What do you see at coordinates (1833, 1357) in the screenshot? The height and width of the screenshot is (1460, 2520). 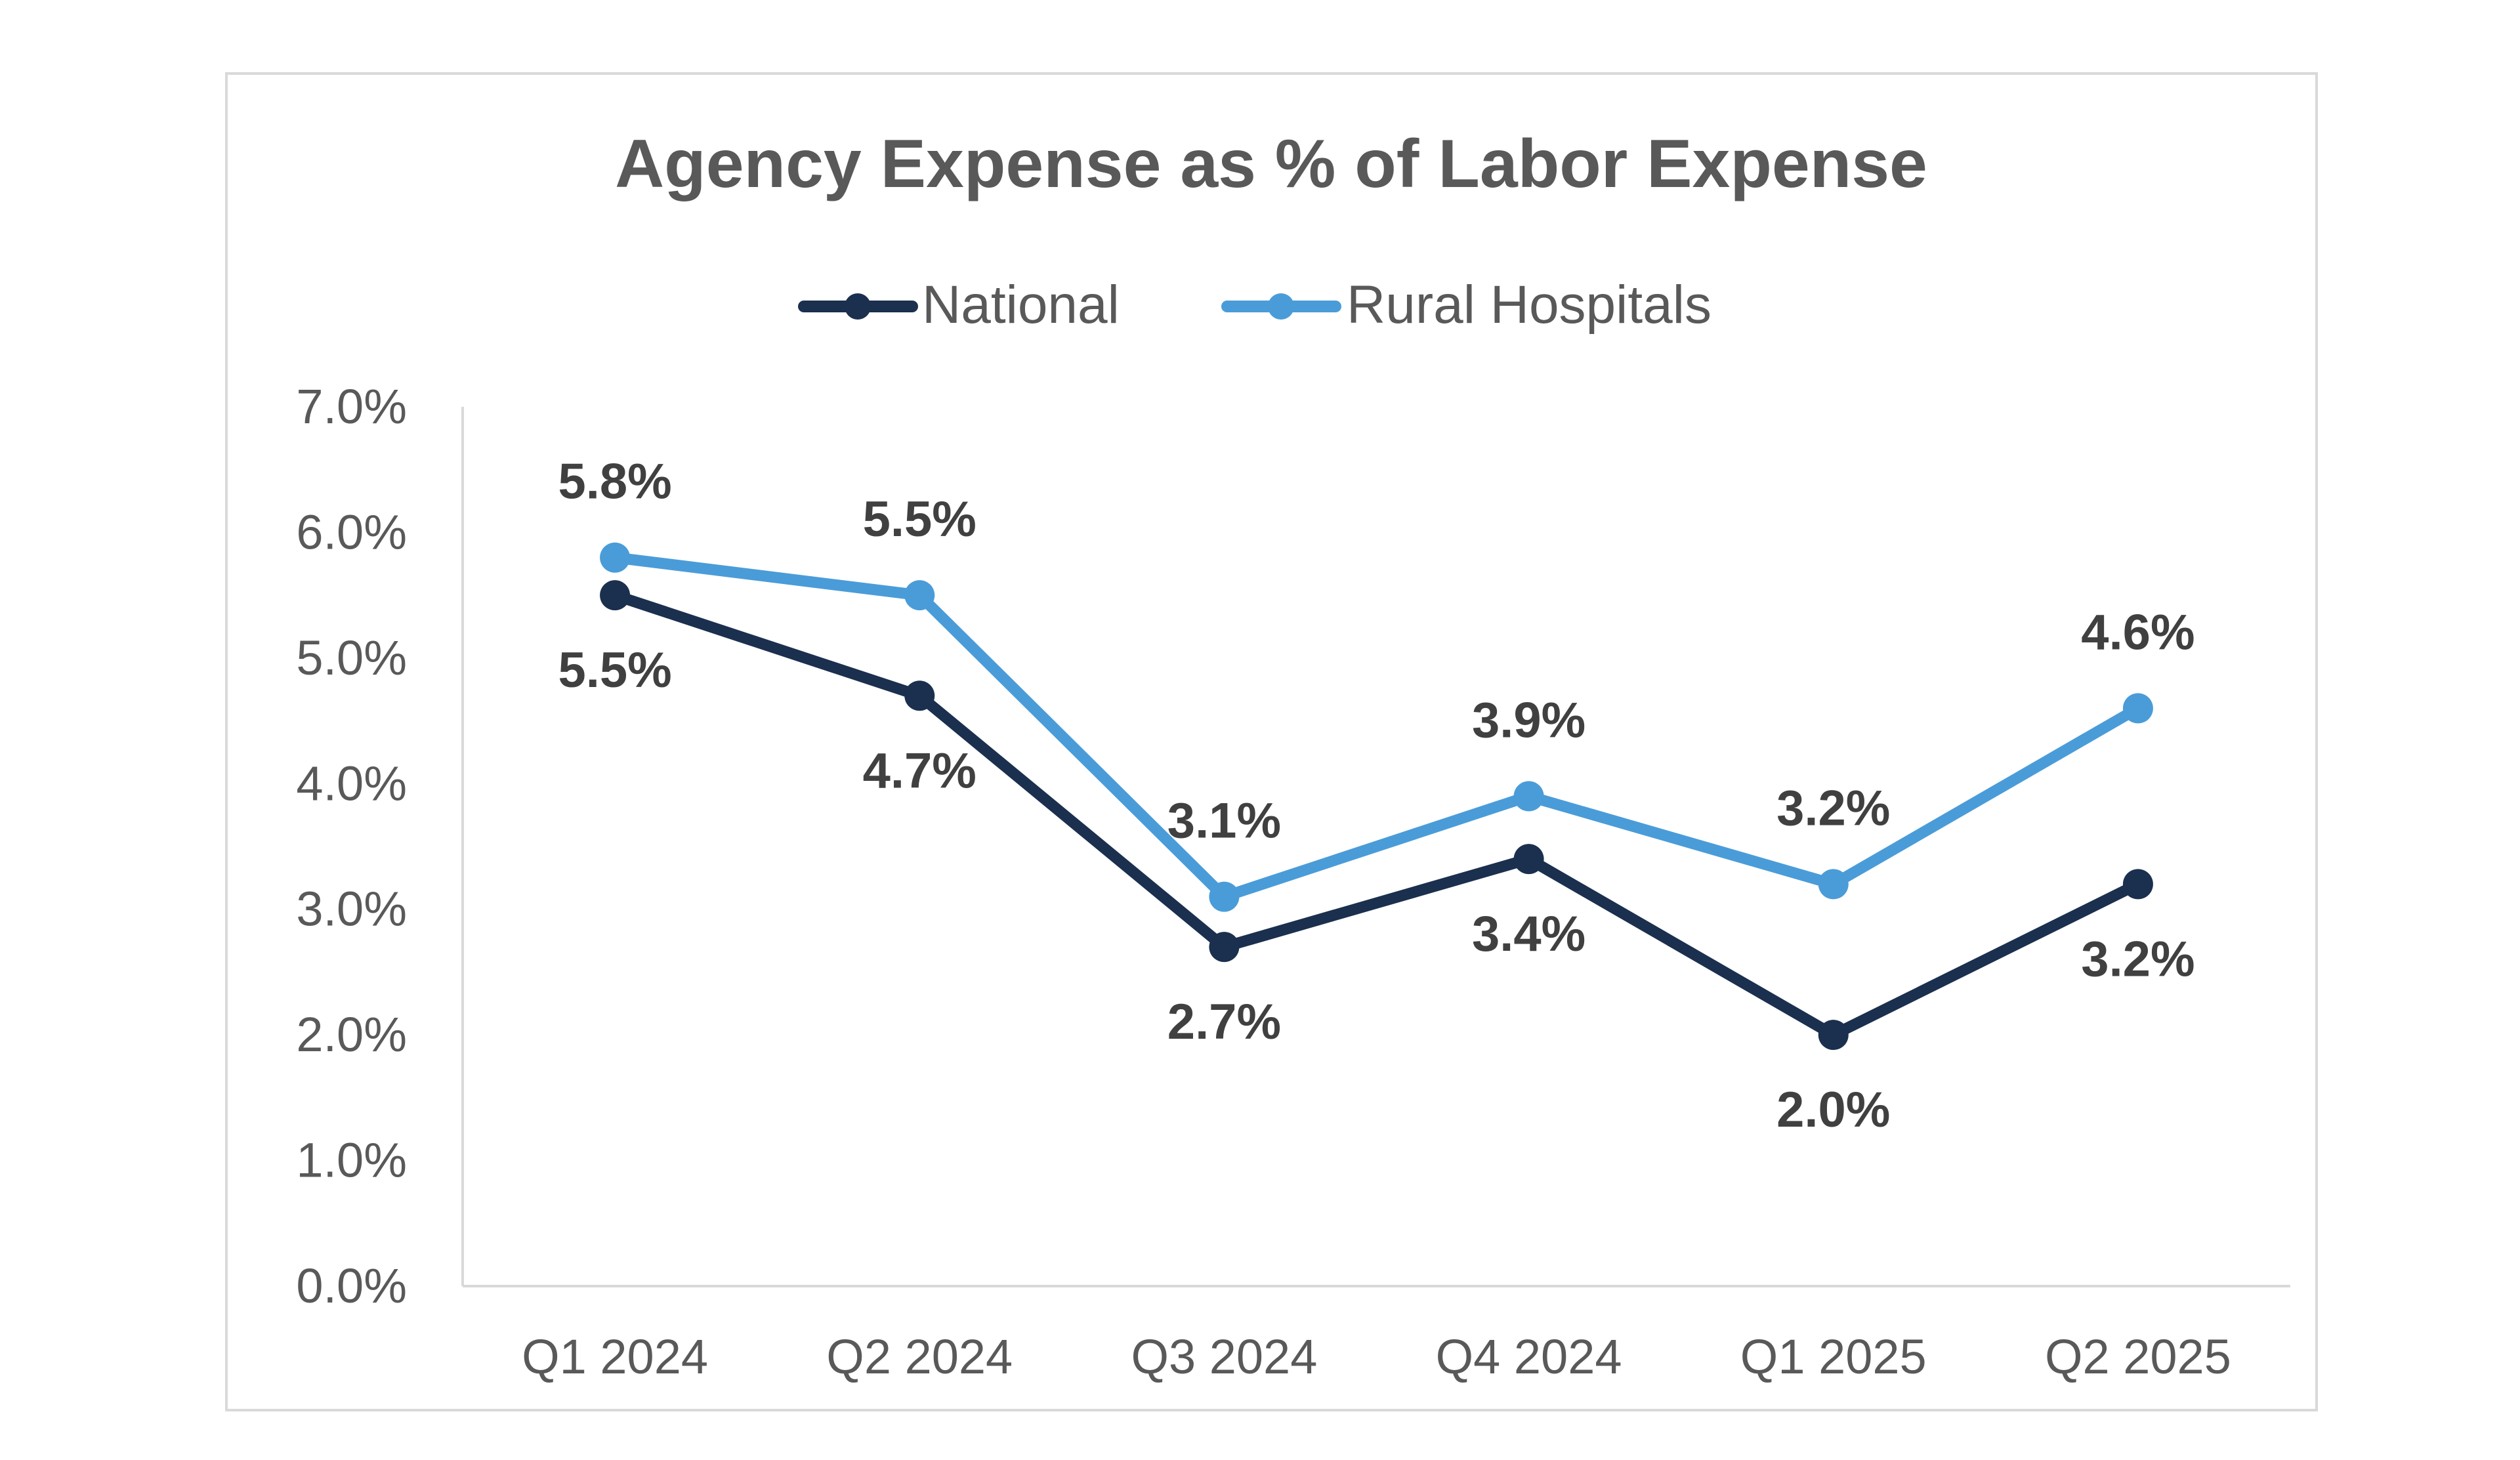 I see `x-tick-label: Q1 2025` at bounding box center [1833, 1357].